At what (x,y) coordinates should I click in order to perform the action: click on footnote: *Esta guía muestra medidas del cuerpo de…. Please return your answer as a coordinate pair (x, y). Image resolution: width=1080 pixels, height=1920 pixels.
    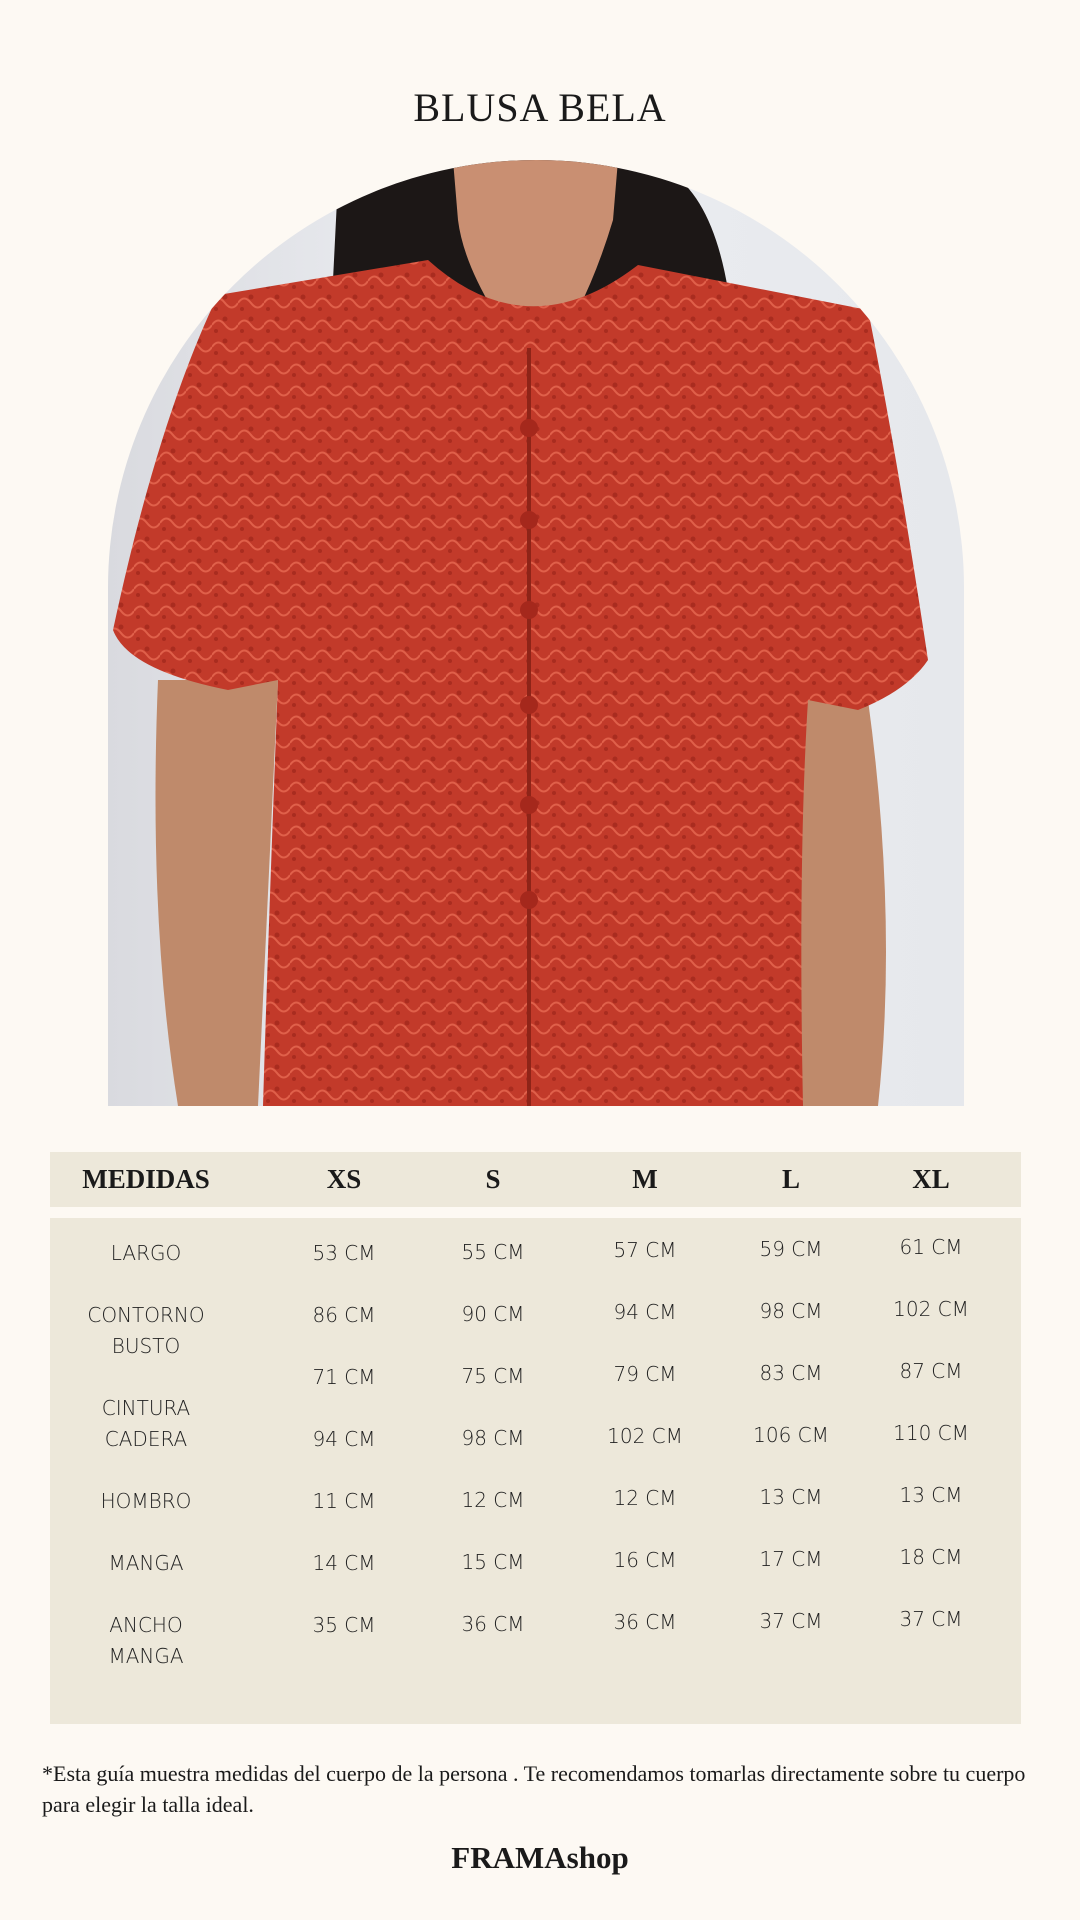
    Looking at the image, I should click on (534, 1789).